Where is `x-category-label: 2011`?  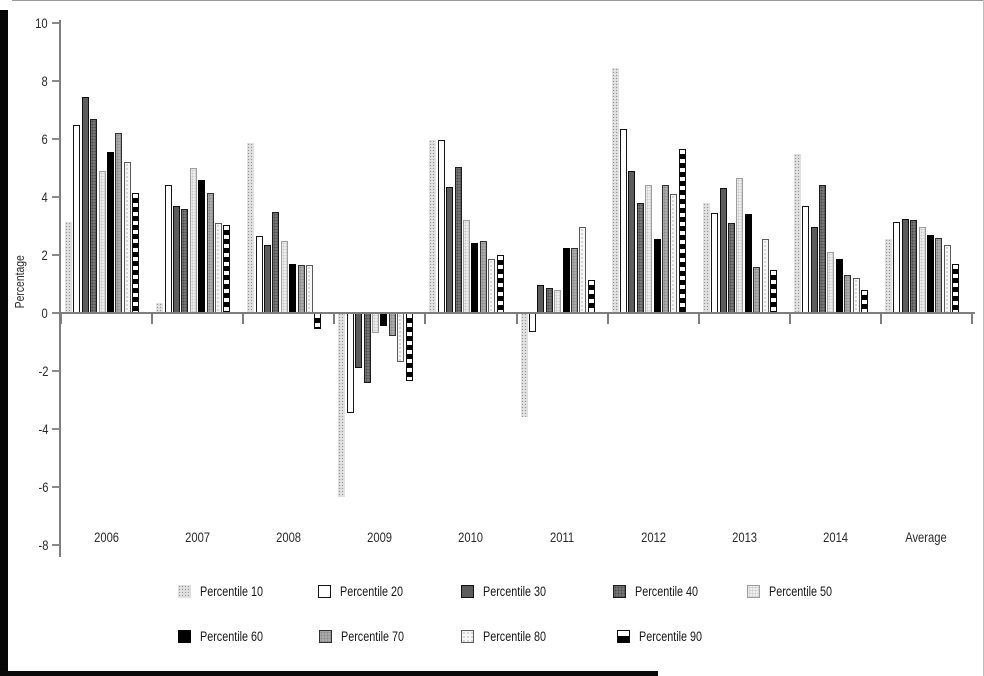 x-category-label: 2011 is located at coordinates (562, 537).